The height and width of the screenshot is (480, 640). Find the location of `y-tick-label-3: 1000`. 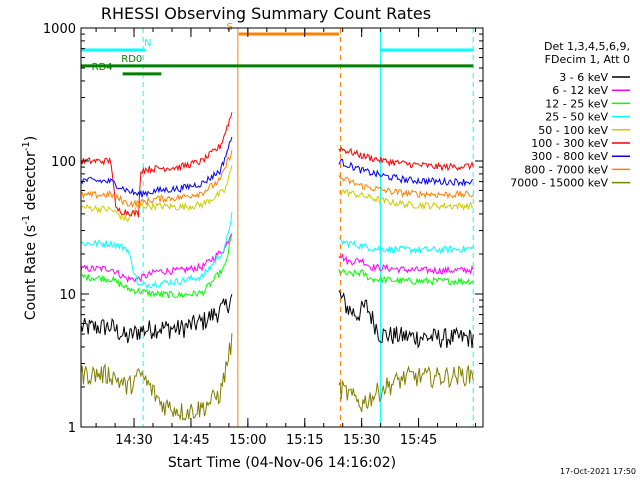

y-tick-label-3: 1000 is located at coordinates (59, 29).